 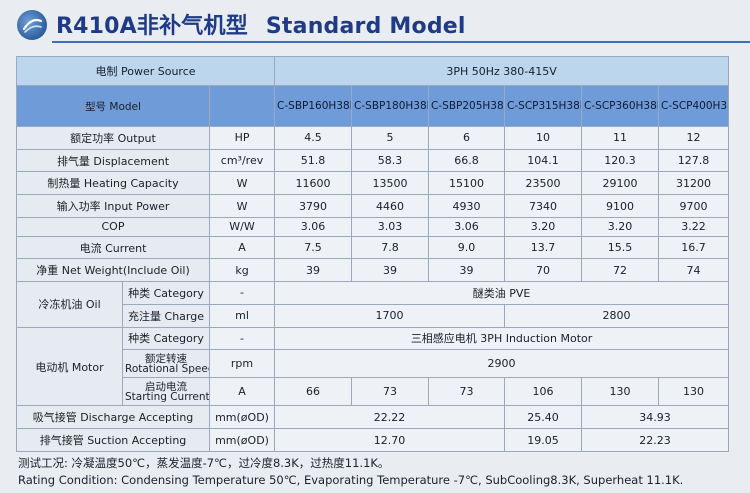 What do you see at coordinates (390, 106) in the screenshot?
I see `model-name: C-SBP180H38K` at bounding box center [390, 106].